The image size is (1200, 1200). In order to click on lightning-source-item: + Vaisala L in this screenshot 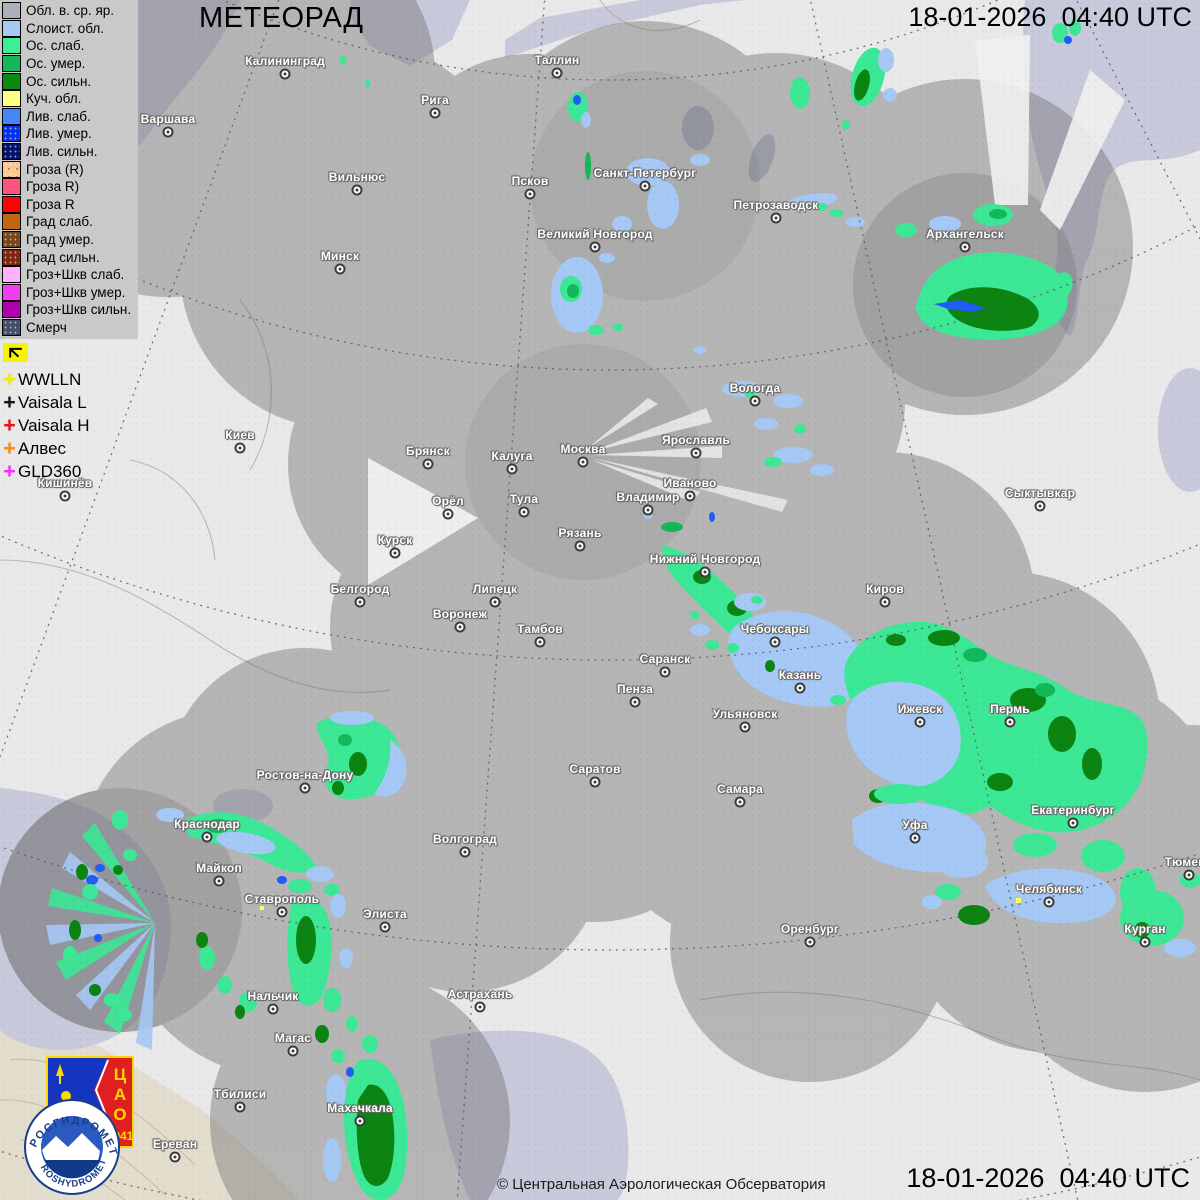, I will do `click(45, 402)`.